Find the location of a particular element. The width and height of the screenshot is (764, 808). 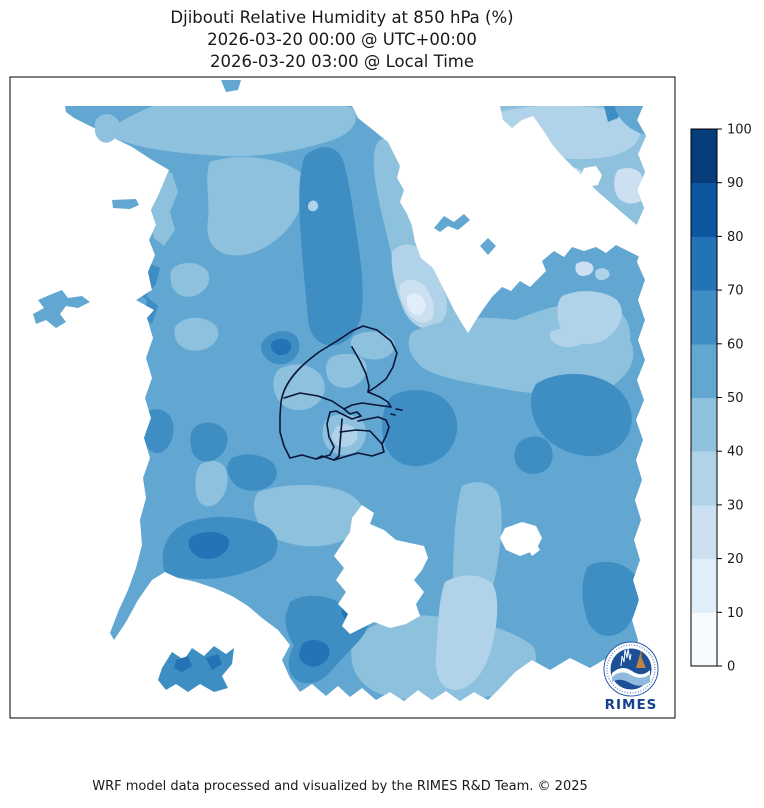

logo-wave-light is located at coordinates (631, 678).